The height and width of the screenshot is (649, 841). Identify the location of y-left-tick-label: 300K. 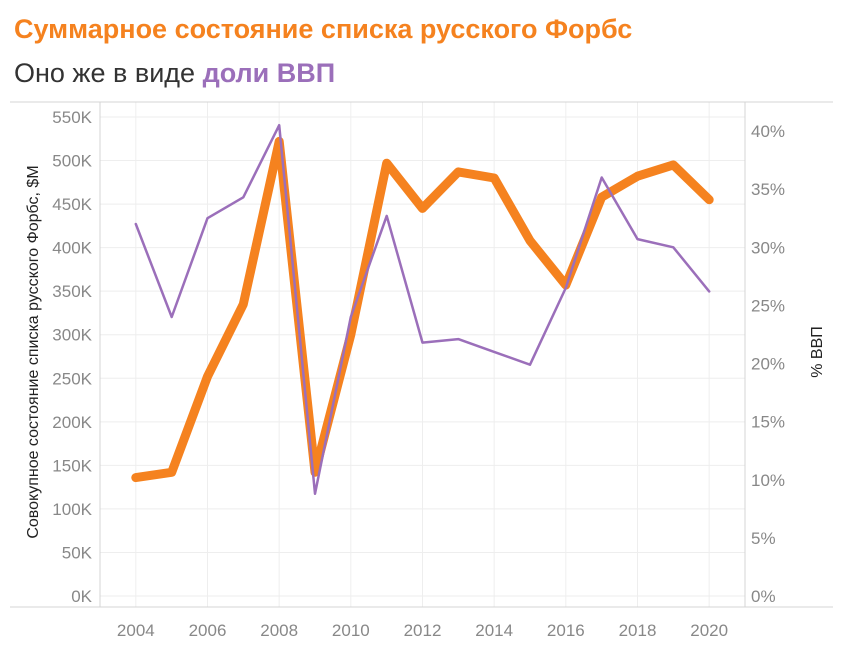
(72, 335).